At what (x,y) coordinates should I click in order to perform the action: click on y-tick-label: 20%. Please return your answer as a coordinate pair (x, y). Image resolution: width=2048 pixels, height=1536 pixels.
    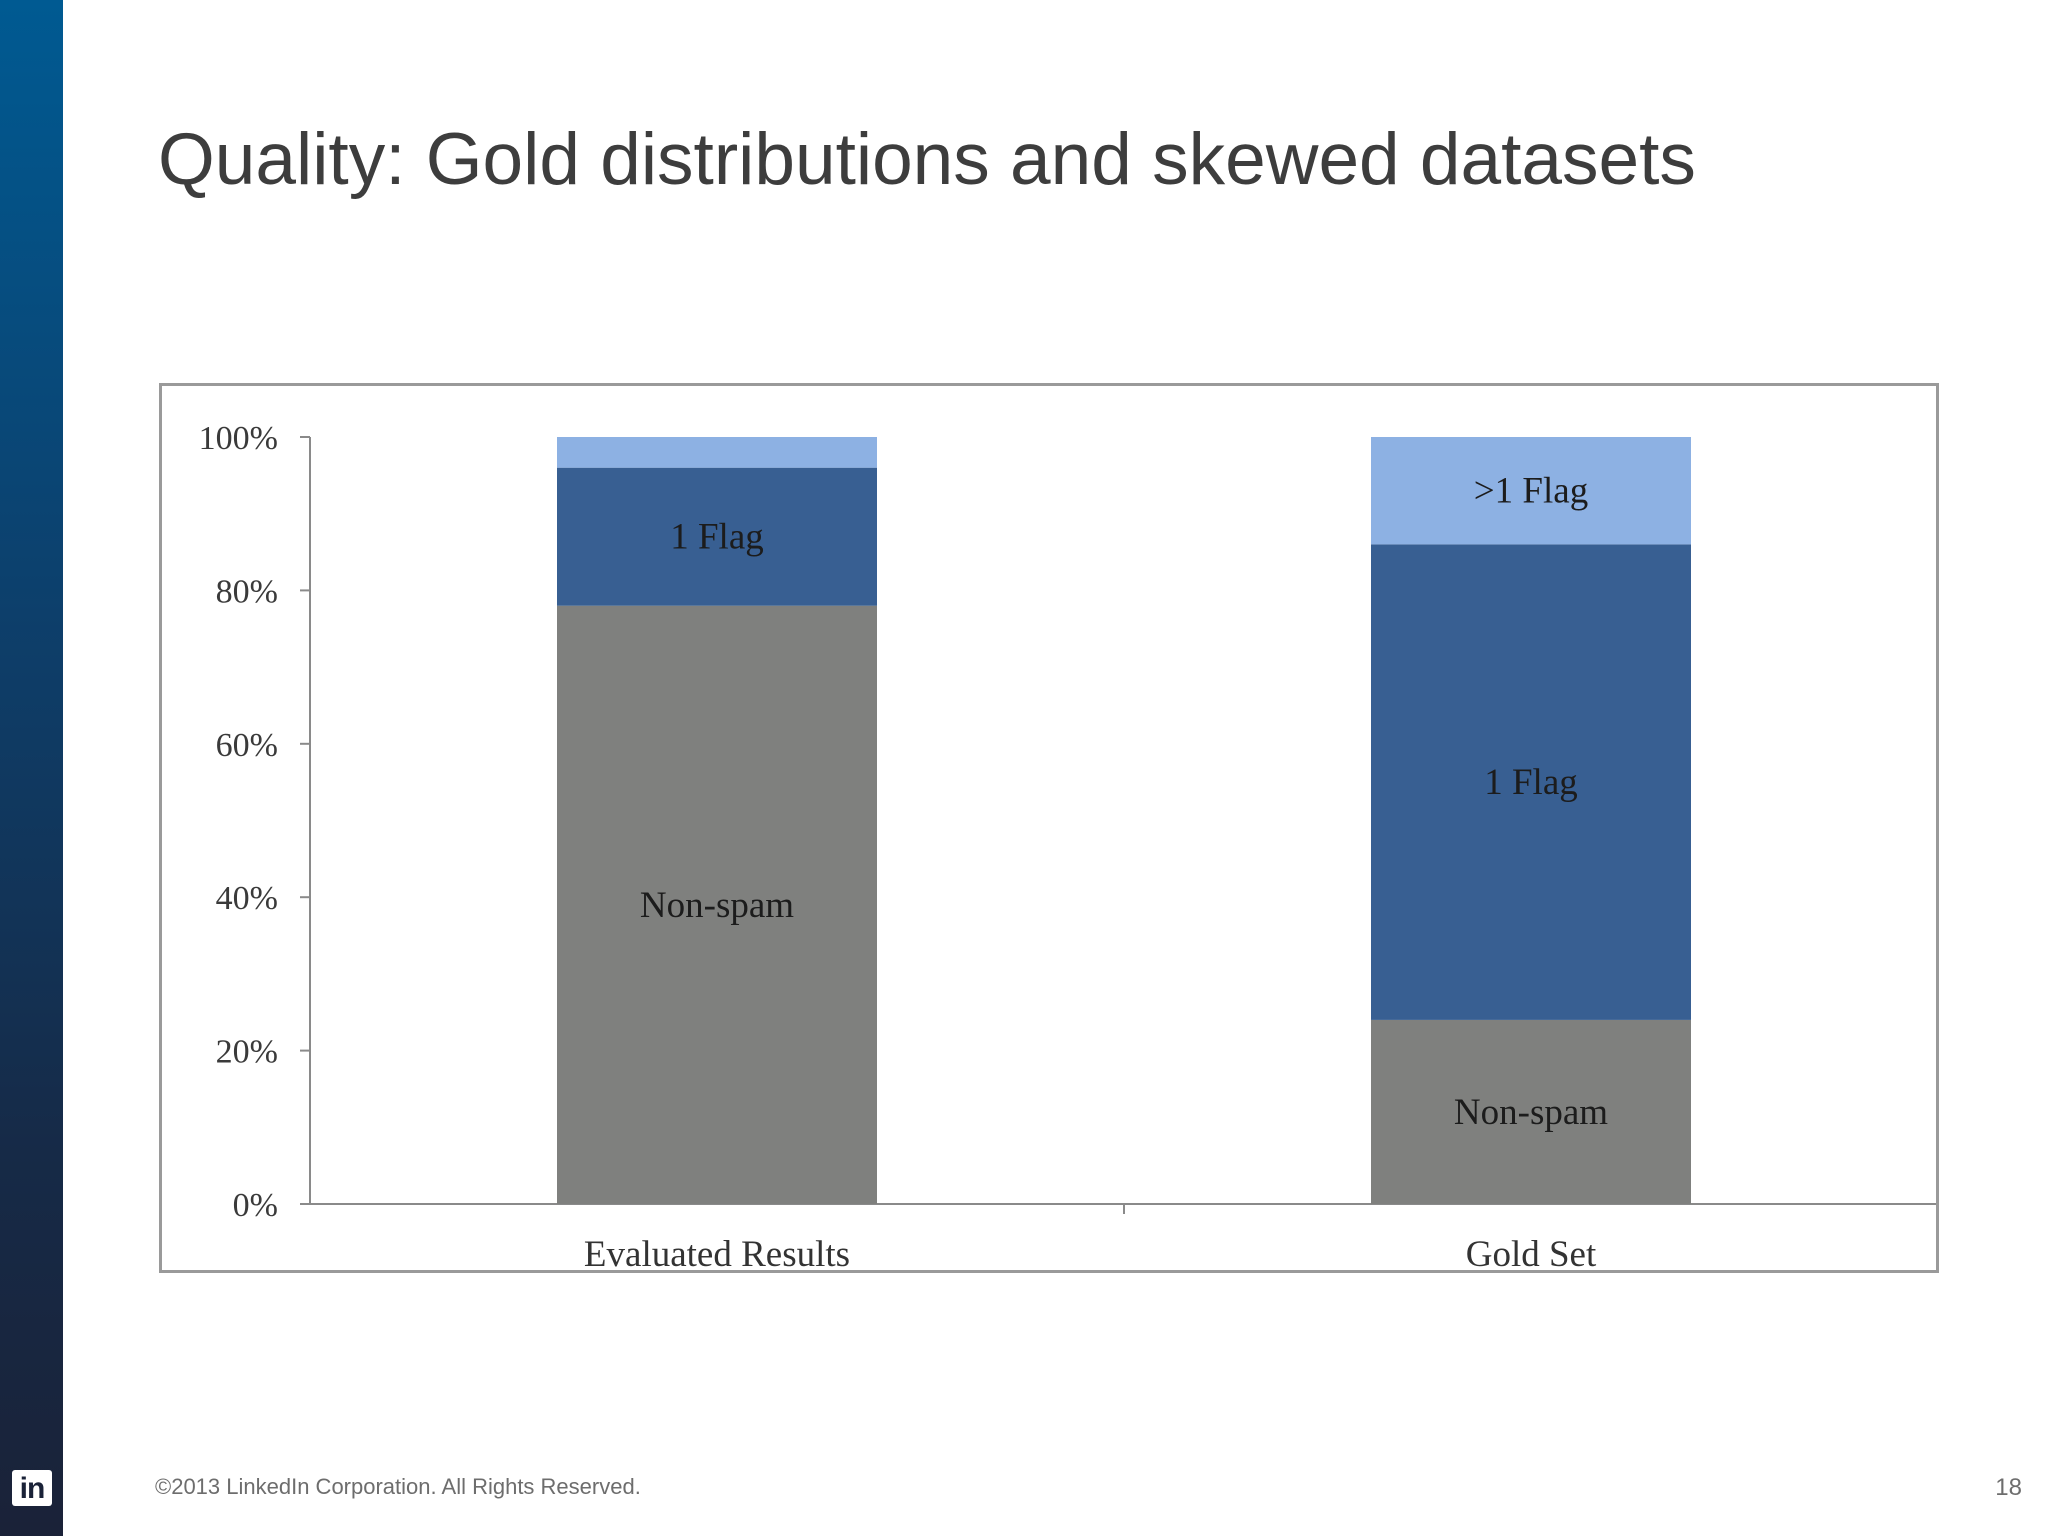
    Looking at the image, I should click on (247, 1052).